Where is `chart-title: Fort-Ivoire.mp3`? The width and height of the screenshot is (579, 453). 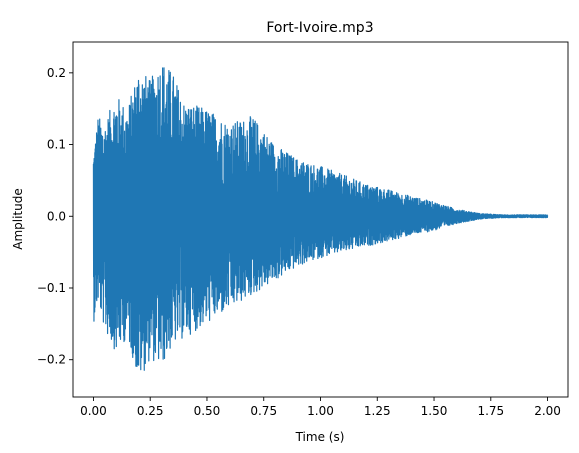
chart-title: Fort-Ivoire.mp3 is located at coordinates (319, 28).